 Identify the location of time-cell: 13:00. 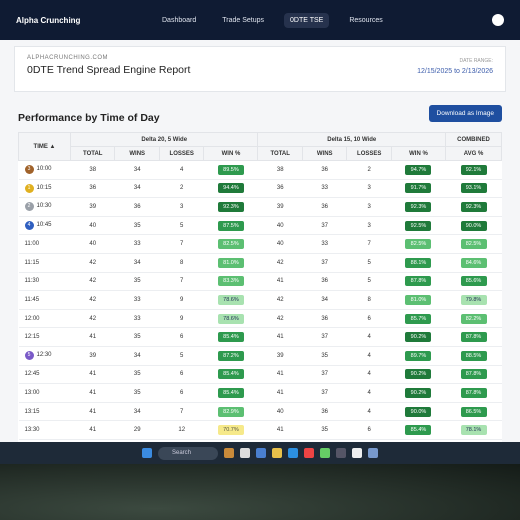
(44, 393).